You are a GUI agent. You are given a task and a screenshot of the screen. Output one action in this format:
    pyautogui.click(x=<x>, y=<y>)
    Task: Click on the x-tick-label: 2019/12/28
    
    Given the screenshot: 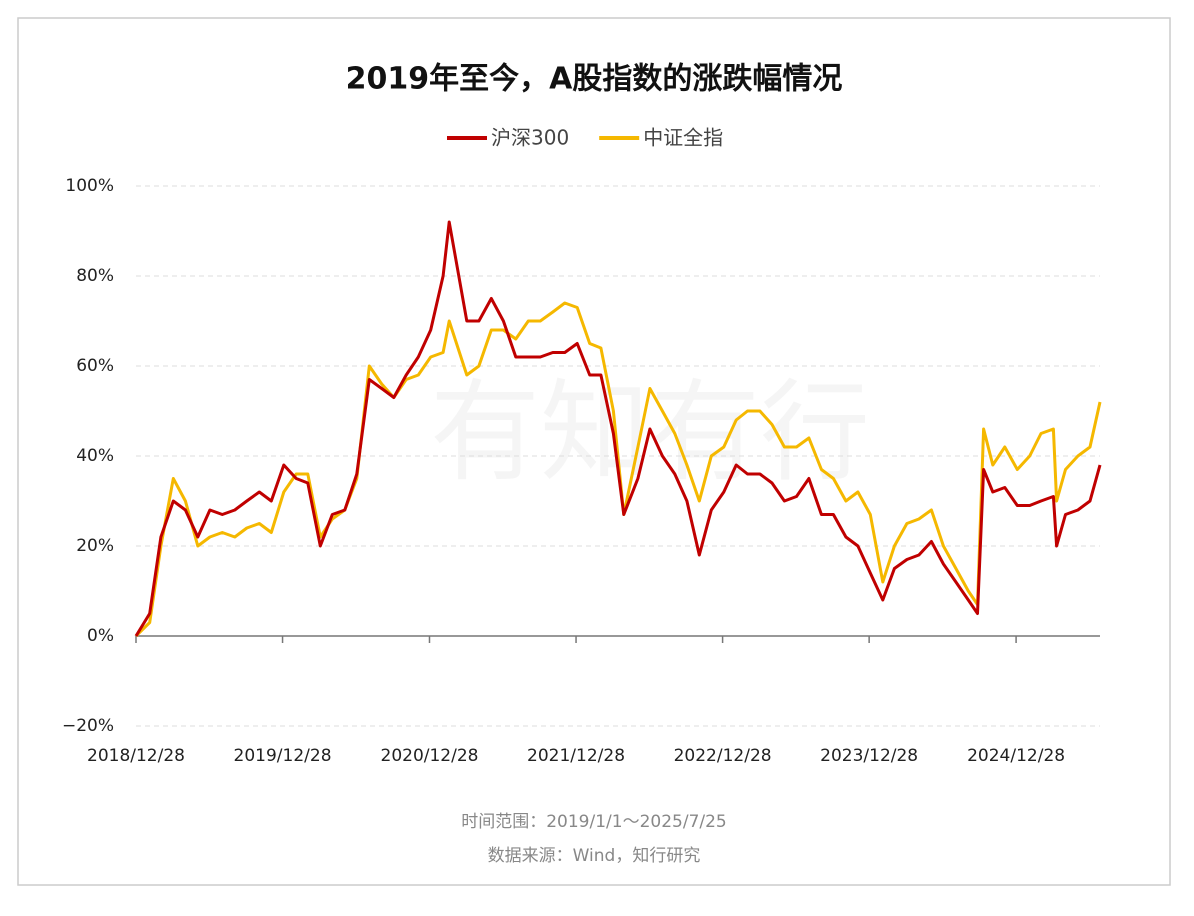 What is the action you would take?
    pyautogui.click(x=283, y=756)
    